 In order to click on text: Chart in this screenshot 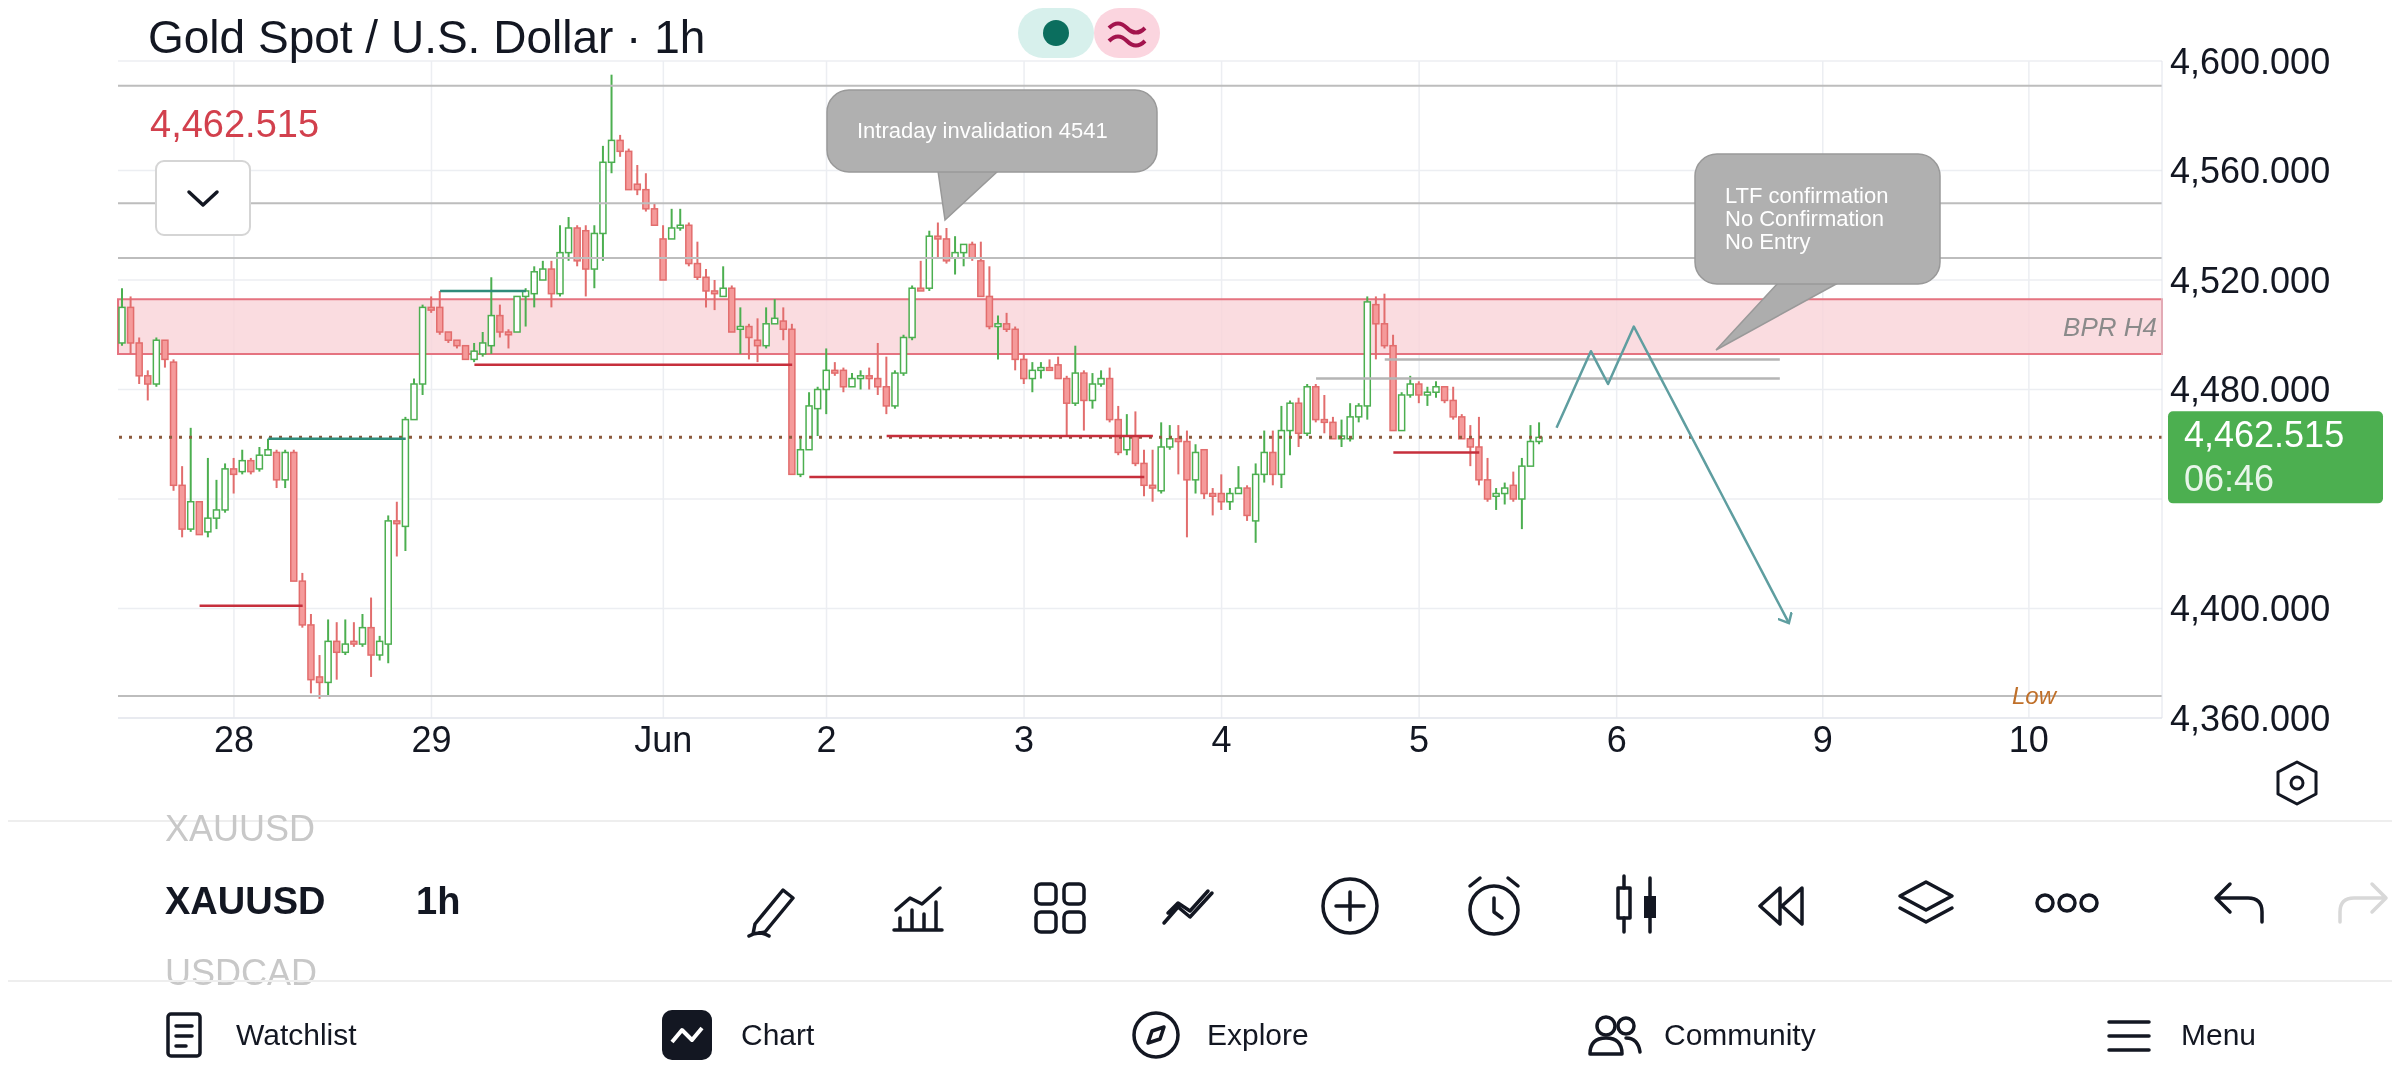, I will do `click(778, 1035)`.